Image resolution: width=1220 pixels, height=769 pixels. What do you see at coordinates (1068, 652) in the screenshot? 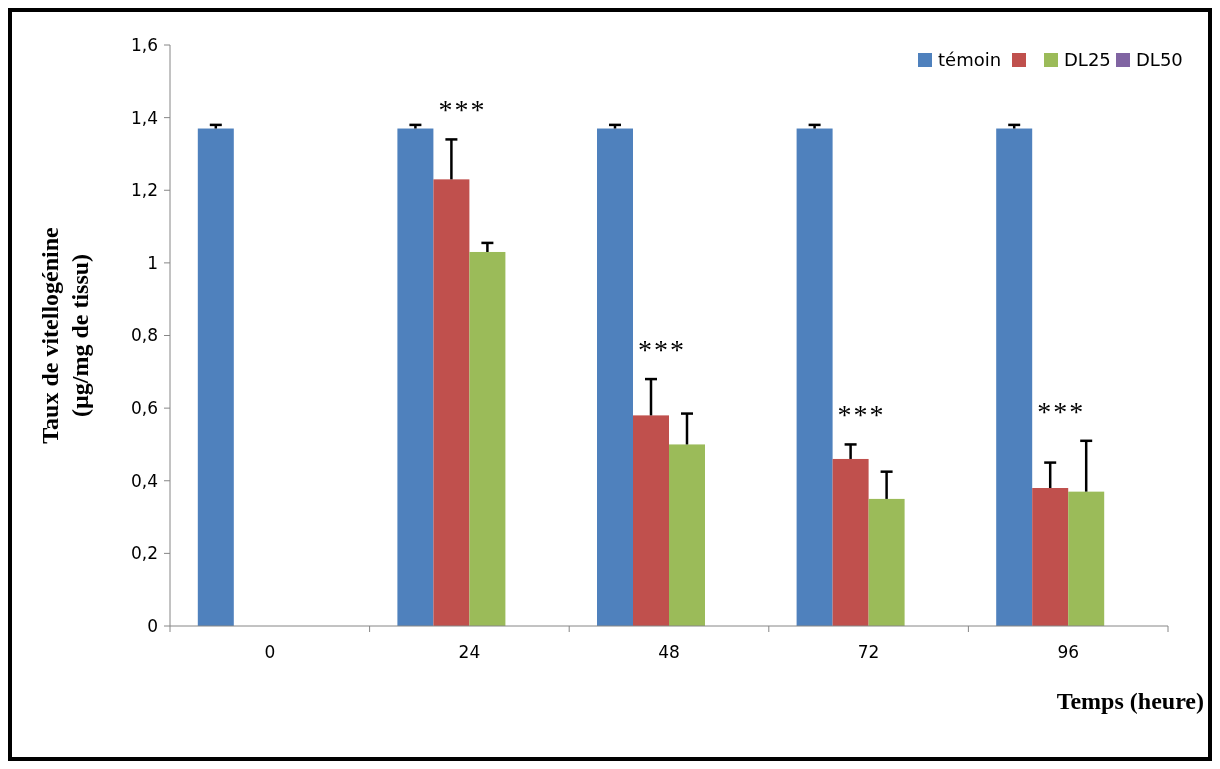
I see `x-tick-label: 96` at bounding box center [1068, 652].